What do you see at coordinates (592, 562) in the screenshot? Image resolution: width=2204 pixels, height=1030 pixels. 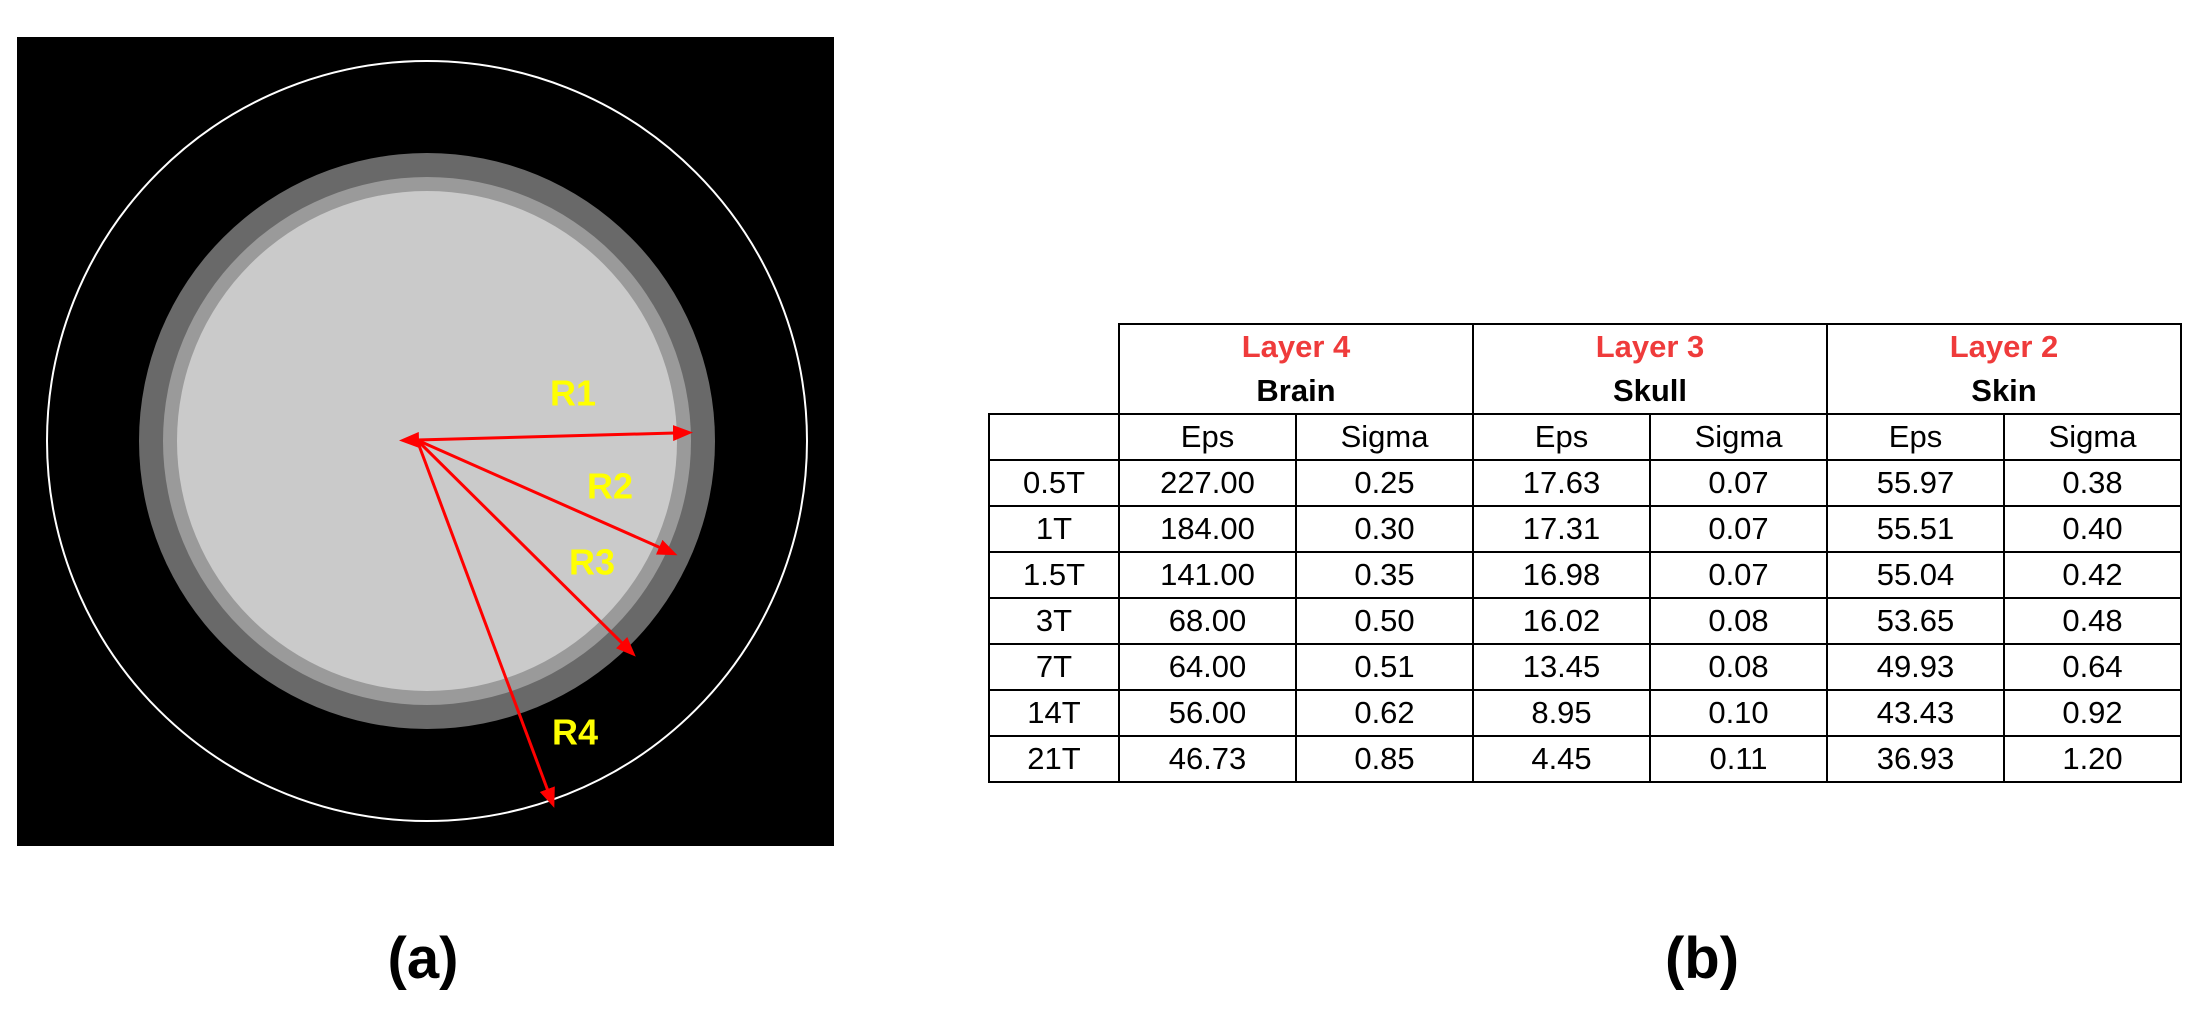 I see `radius-label: R3` at bounding box center [592, 562].